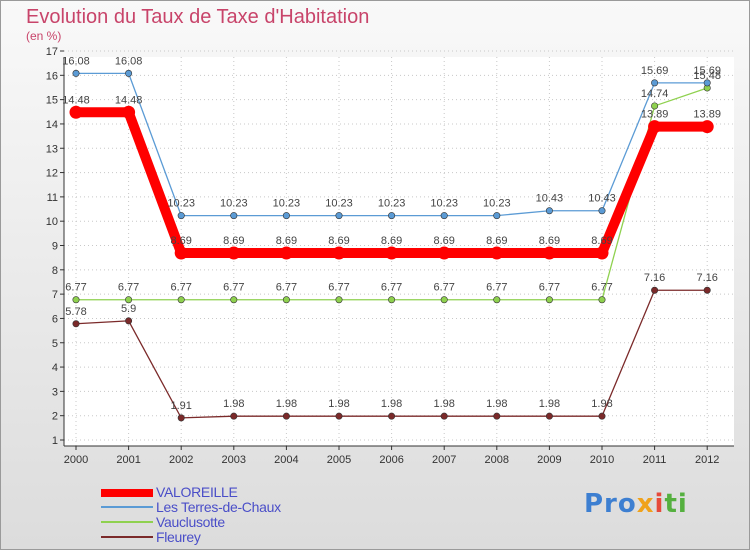 This screenshot has width=750, height=550. Describe the element at coordinates (234, 460) in the screenshot. I see `x-tick-label: 2003` at that location.